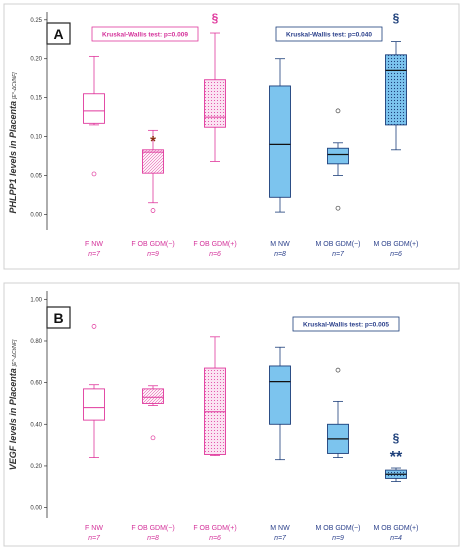 The image size is (463, 550). Describe the element at coordinates (36, 509) in the screenshot. I see `panel-b-y-tick-label: 0.00` at that location.